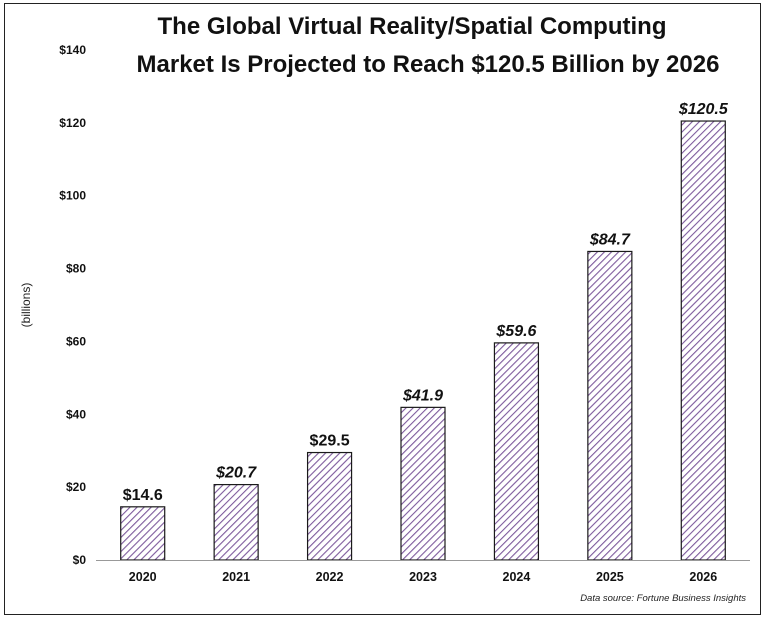  What do you see at coordinates (329, 506) in the screenshot?
I see `bar-2022` at bounding box center [329, 506].